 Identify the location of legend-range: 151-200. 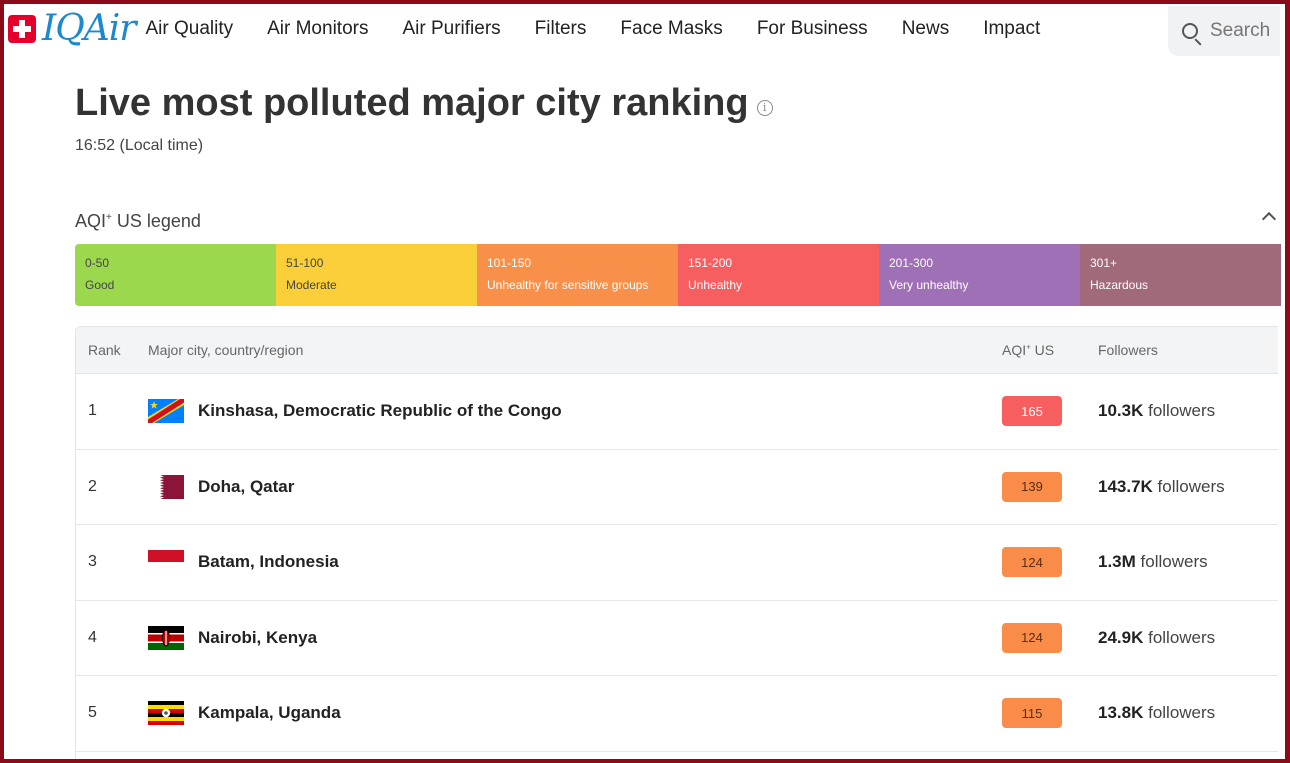
(710, 263).